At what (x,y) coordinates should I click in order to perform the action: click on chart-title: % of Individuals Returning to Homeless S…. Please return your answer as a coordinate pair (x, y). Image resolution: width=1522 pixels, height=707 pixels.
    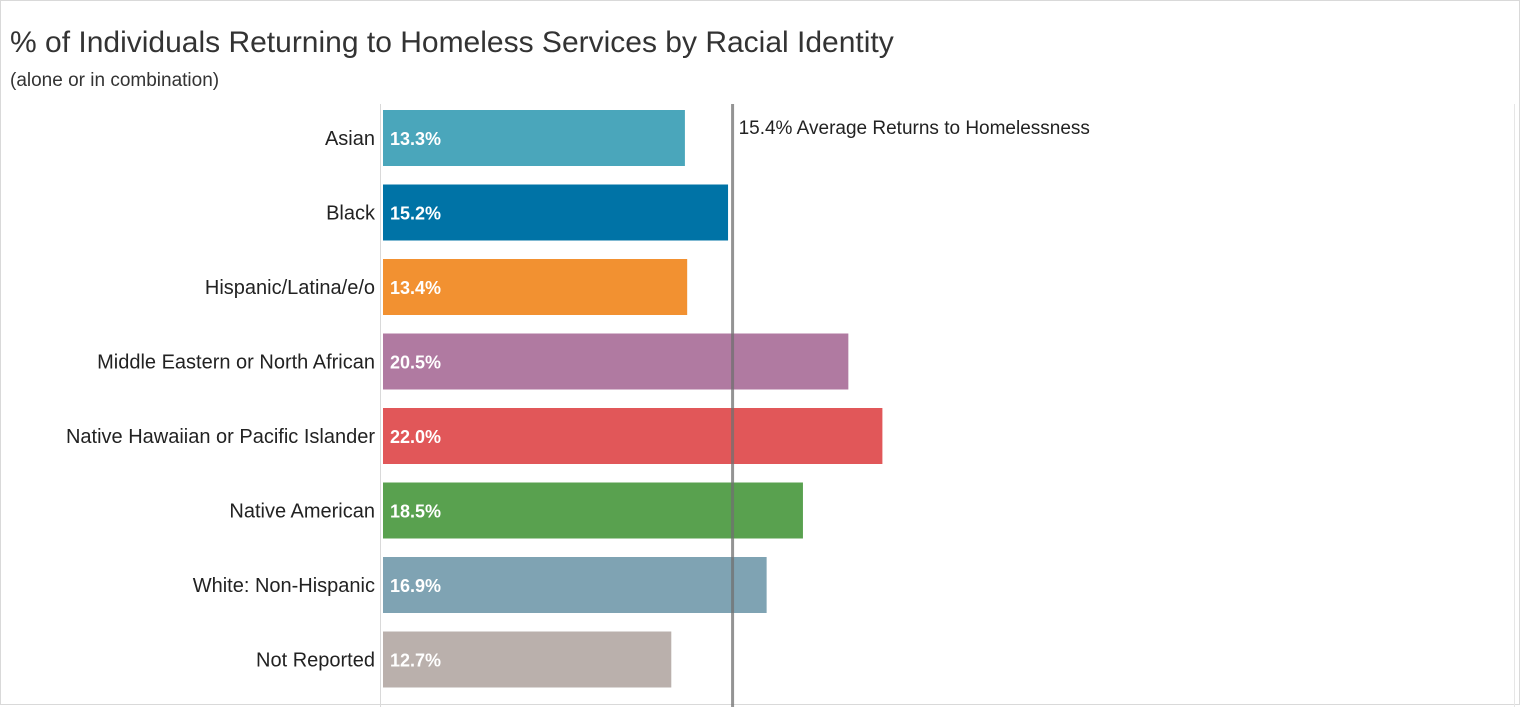
    Looking at the image, I should click on (452, 42).